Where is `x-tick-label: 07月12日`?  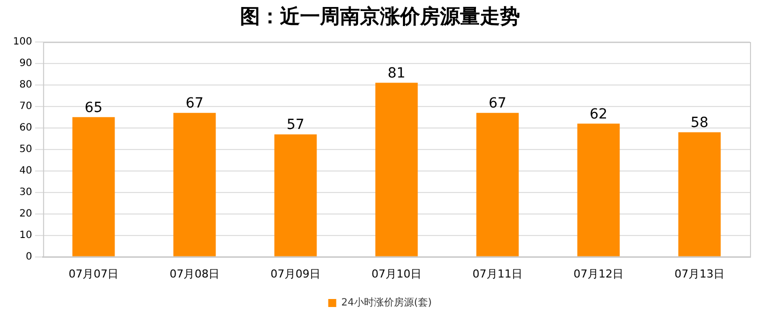 x-tick-label: 07月12日 is located at coordinates (599, 273).